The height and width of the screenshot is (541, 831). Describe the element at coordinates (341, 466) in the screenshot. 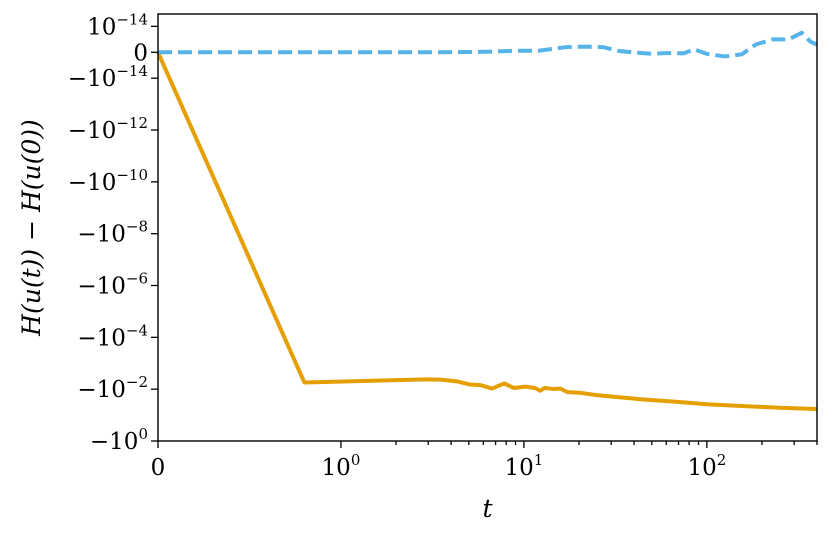

I see `x-tick-label: 10⁰` at that location.